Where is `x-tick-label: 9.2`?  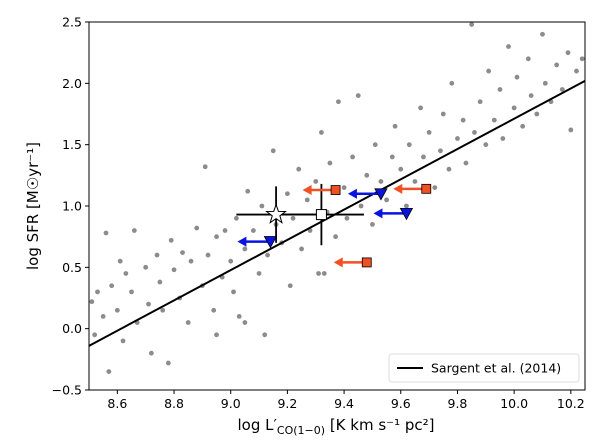
x-tick-label: 9.2 is located at coordinates (287, 403).